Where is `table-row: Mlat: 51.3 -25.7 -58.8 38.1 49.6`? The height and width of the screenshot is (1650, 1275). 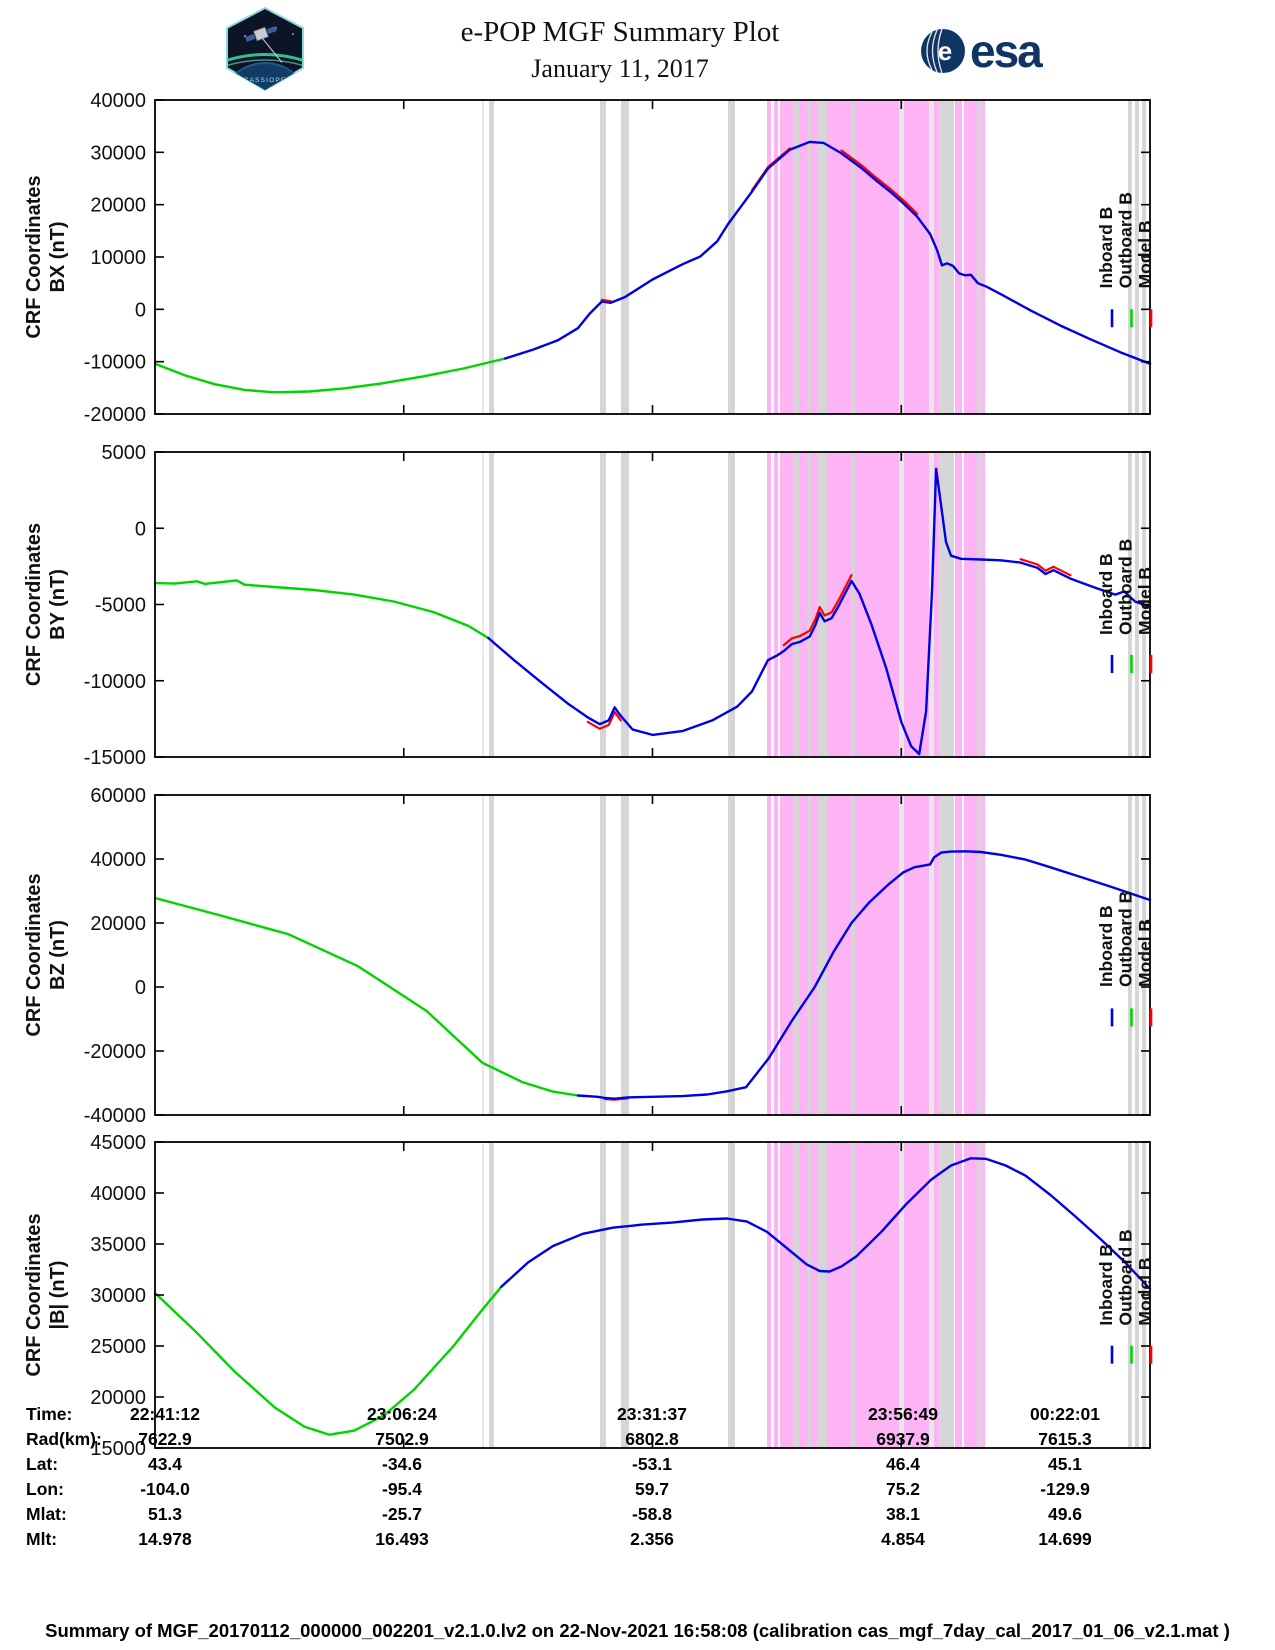
table-row: Mlat: 51.3 -25.7 -58.8 38.1 49.6 is located at coordinates (637, 1516).